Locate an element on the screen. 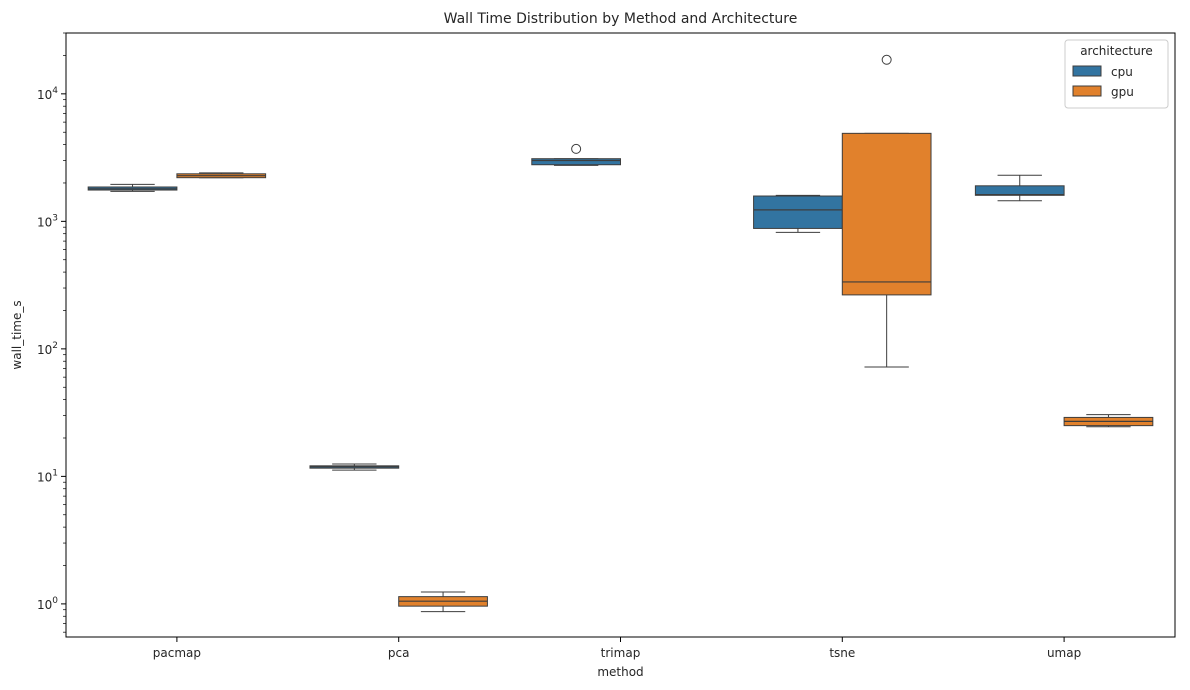 Image resolution: width=1190 pixels, height=690 pixels. x-tick-label-pacmap: pacmap is located at coordinates (177, 653).